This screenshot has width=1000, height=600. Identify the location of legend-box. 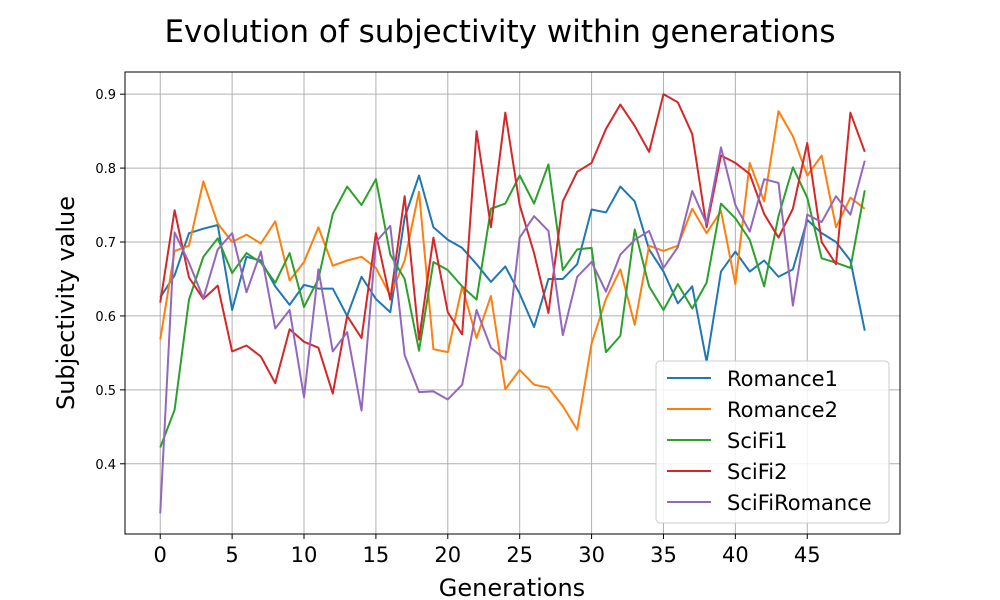
(772, 442).